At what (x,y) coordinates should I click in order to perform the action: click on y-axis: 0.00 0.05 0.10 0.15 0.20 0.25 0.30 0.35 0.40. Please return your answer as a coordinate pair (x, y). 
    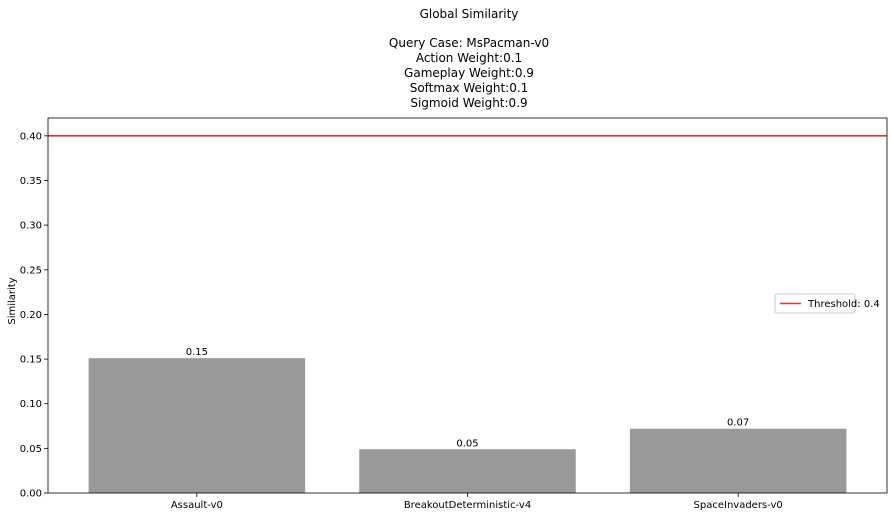
    Looking at the image, I should click on (34, 315).